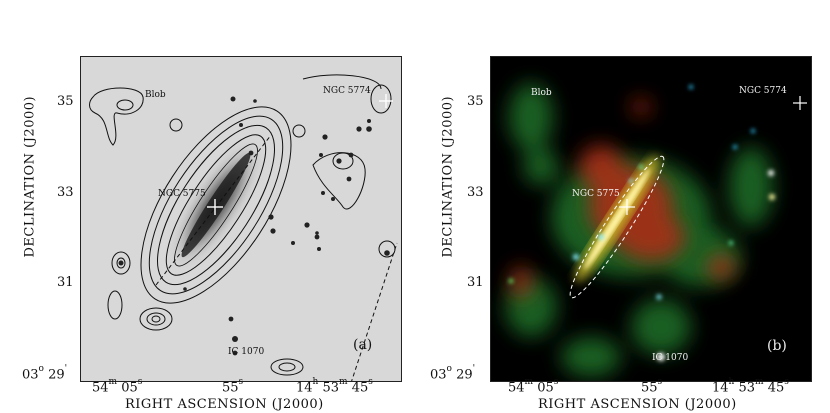 The image size is (830, 413). I want to click on ngc5774-label-a: NGC 5774, so click(347, 91).